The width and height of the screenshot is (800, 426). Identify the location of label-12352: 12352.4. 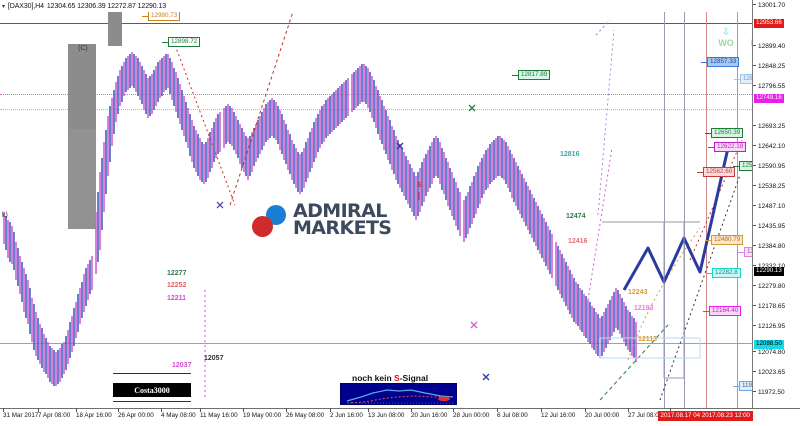
(745, 252).